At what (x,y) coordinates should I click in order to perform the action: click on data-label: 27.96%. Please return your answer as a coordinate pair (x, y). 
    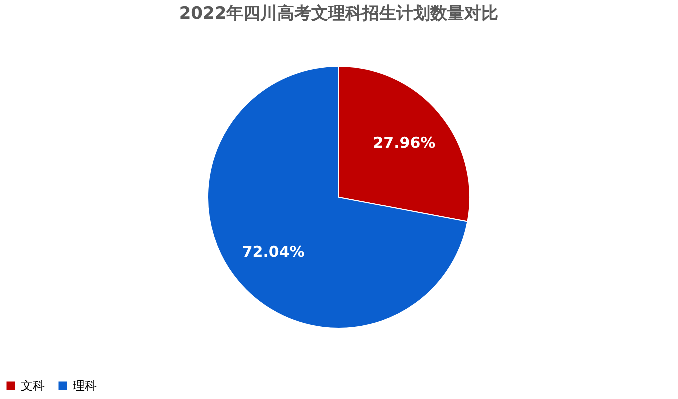
    Looking at the image, I should click on (404, 143).